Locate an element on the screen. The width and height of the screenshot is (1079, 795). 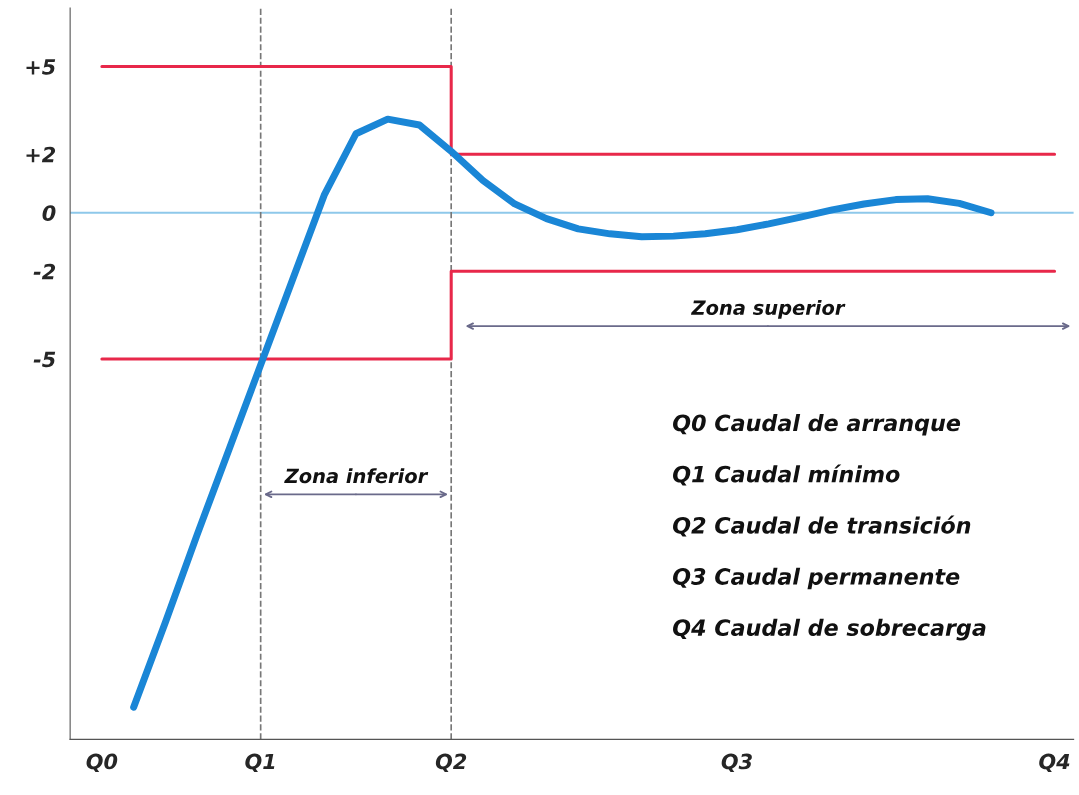
y-tick-label: -2 is located at coordinates (44, 271).